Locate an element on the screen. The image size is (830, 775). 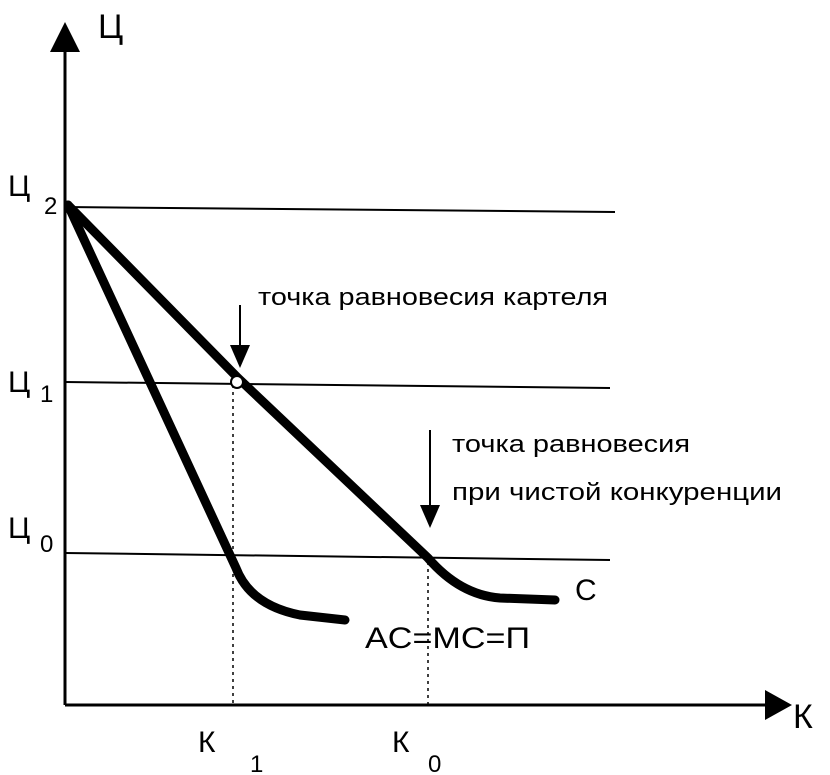
price-sub: 0 is located at coordinates (46, 544).